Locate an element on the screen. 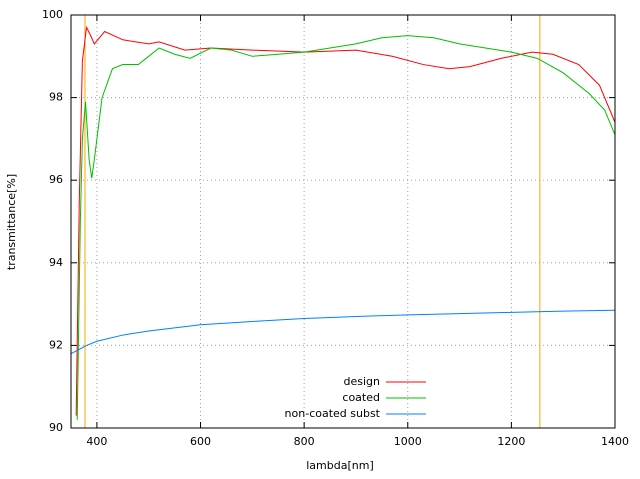  y-tick-label: 90 is located at coordinates (56, 427).